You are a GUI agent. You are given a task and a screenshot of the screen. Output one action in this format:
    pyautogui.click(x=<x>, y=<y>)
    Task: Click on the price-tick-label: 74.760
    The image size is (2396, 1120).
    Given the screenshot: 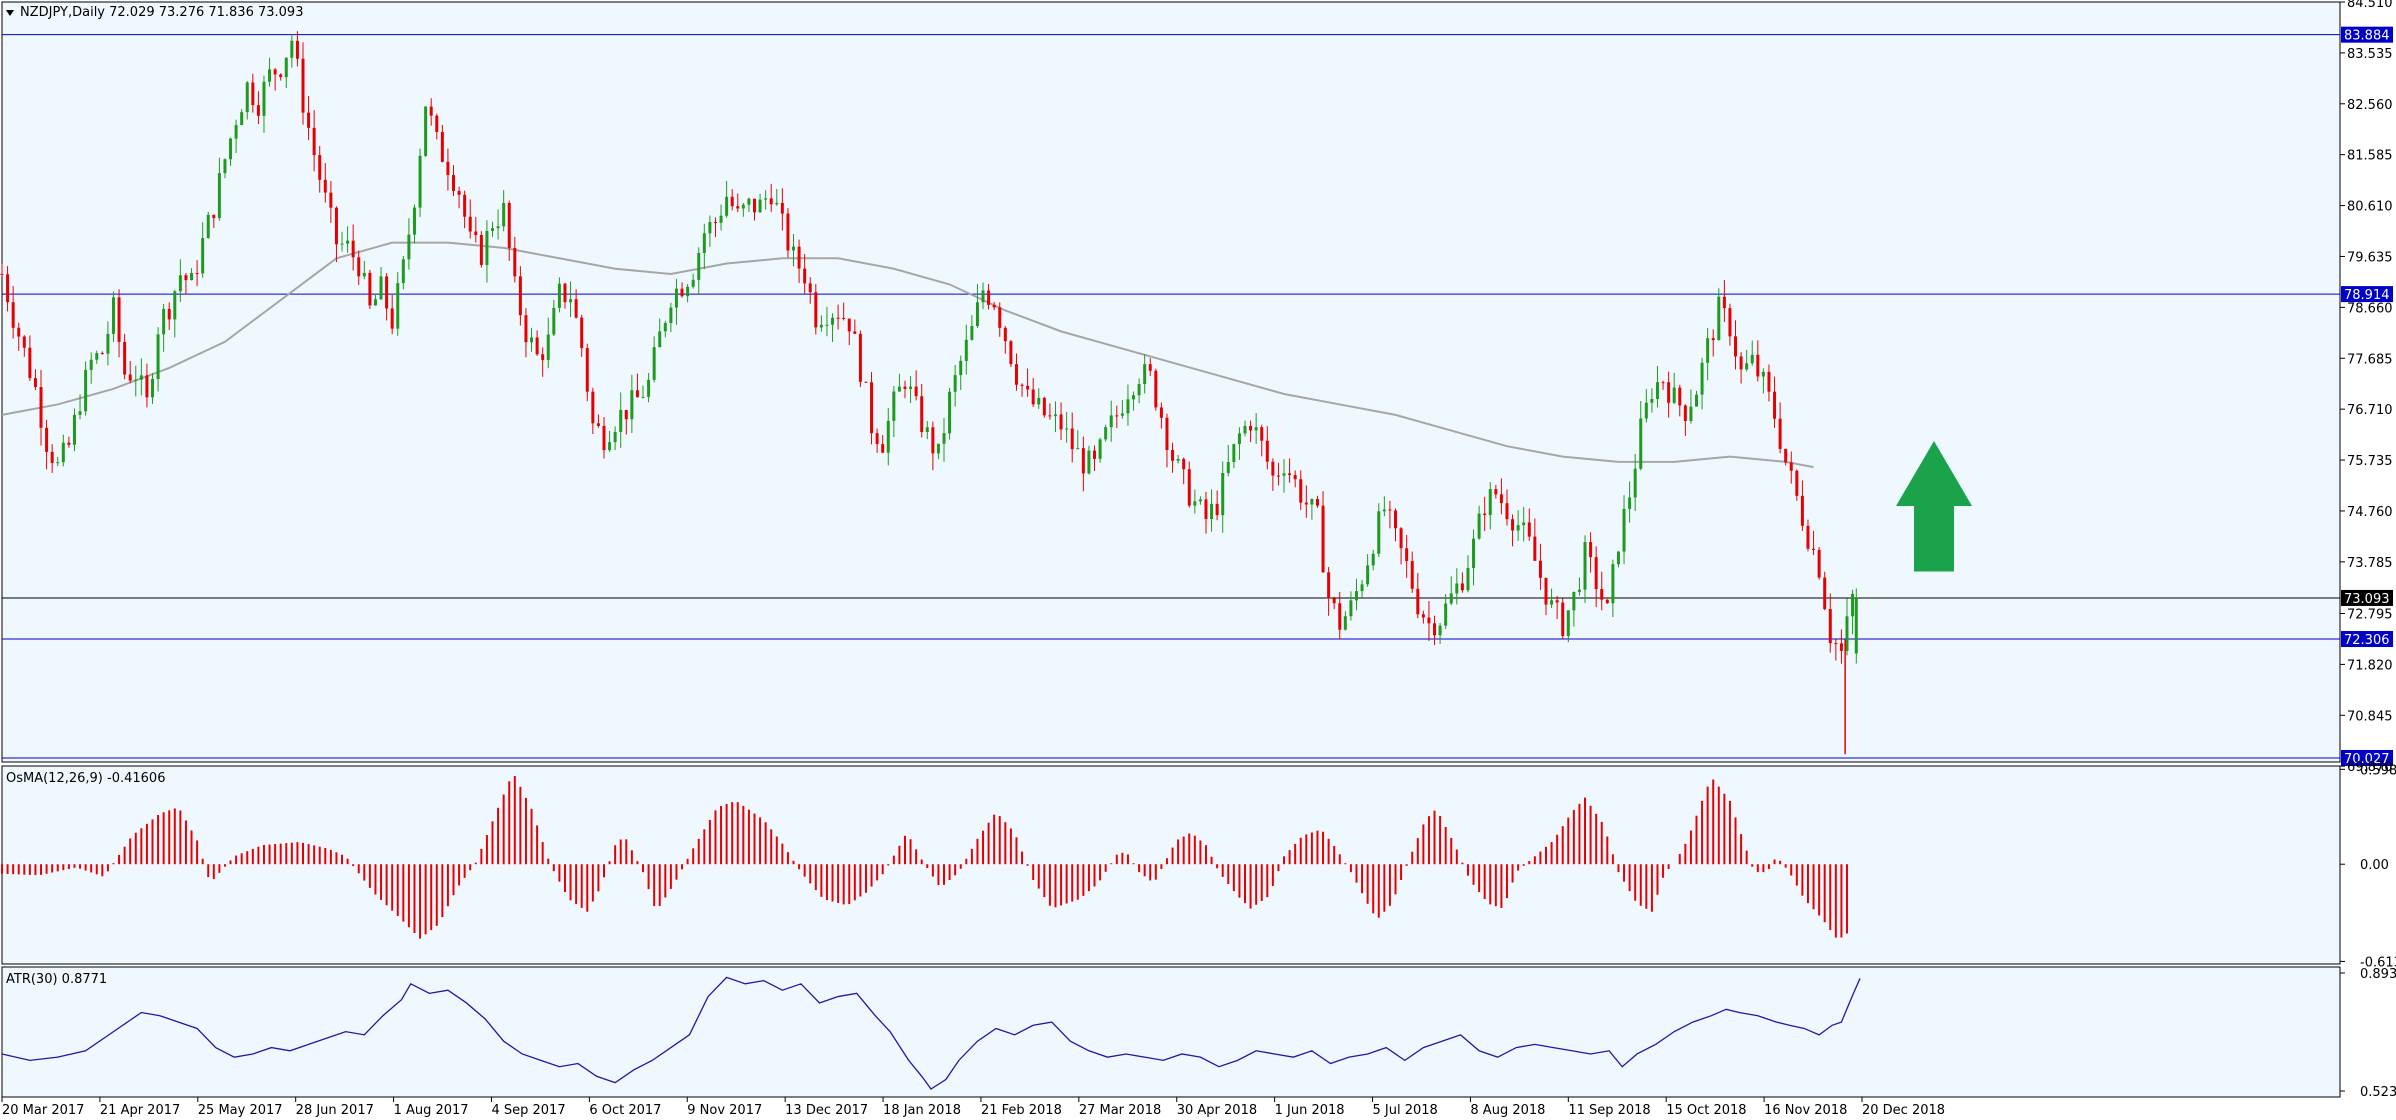 What is the action you would take?
    pyautogui.click(x=2370, y=512)
    